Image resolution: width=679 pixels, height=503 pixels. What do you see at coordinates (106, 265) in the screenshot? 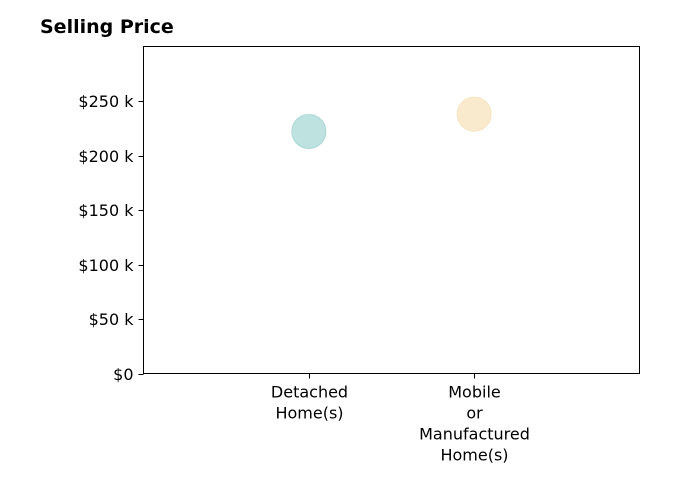
I see `y-tick-label: $100 k` at bounding box center [106, 265].